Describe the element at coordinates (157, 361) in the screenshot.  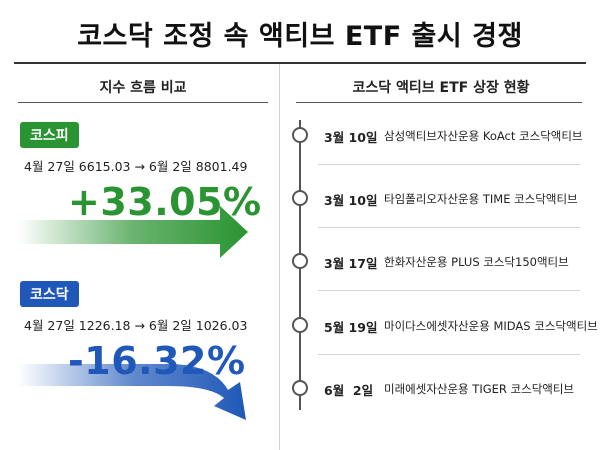
I see `kosdaq-change: -16.32%` at that location.